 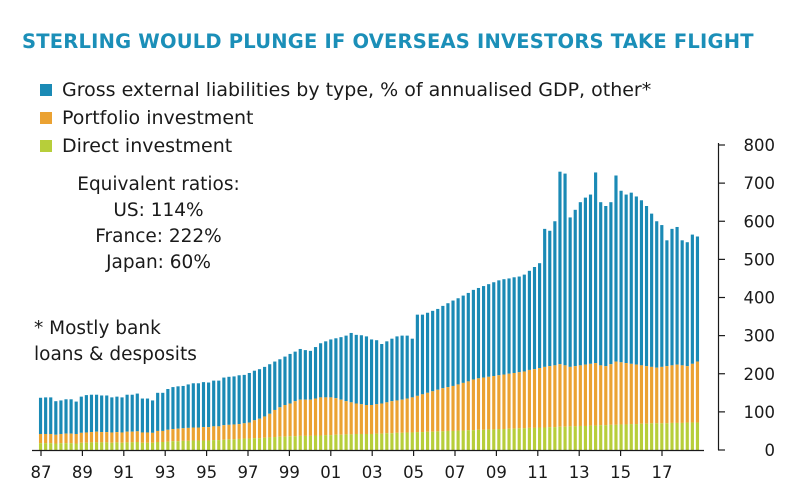 I want to click on x-tick-label-97: 97, so click(x=248, y=472).